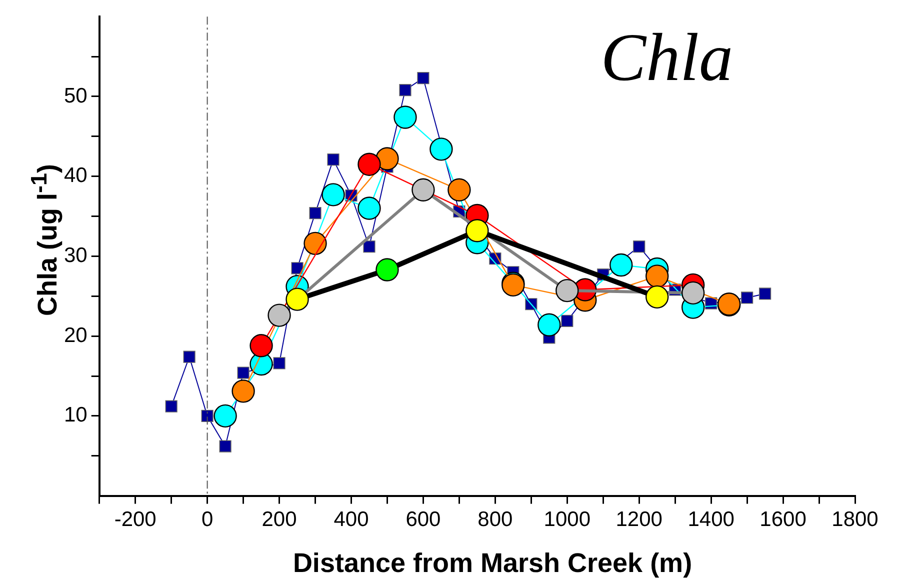 This screenshot has height=587, width=898. Describe the element at coordinates (783, 520) in the screenshot. I see `x-tick-label: 1600` at that location.